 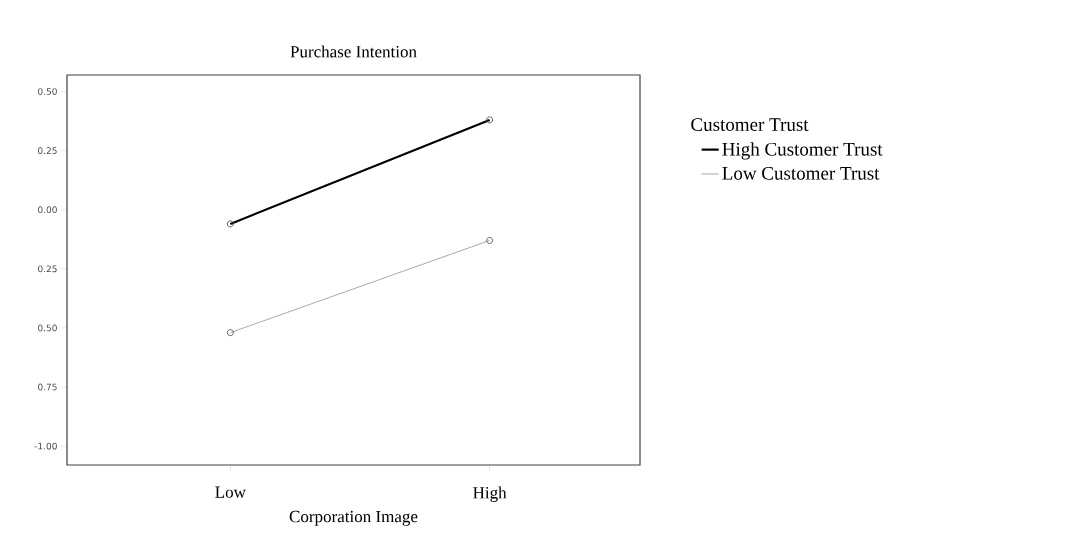 I want to click on y-tick-label: 0.00, so click(x=47, y=210).